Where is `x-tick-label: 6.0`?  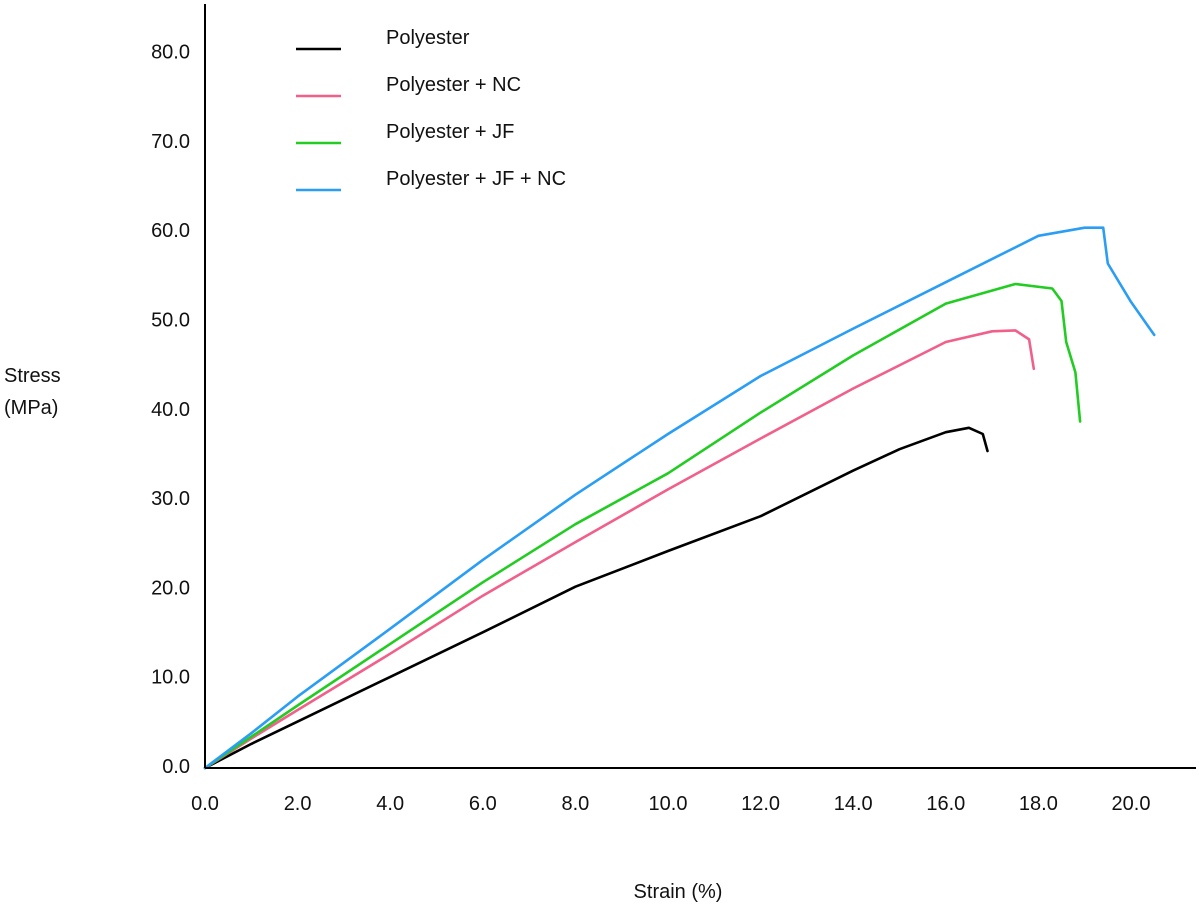
x-tick-label: 6.0 is located at coordinates (483, 804).